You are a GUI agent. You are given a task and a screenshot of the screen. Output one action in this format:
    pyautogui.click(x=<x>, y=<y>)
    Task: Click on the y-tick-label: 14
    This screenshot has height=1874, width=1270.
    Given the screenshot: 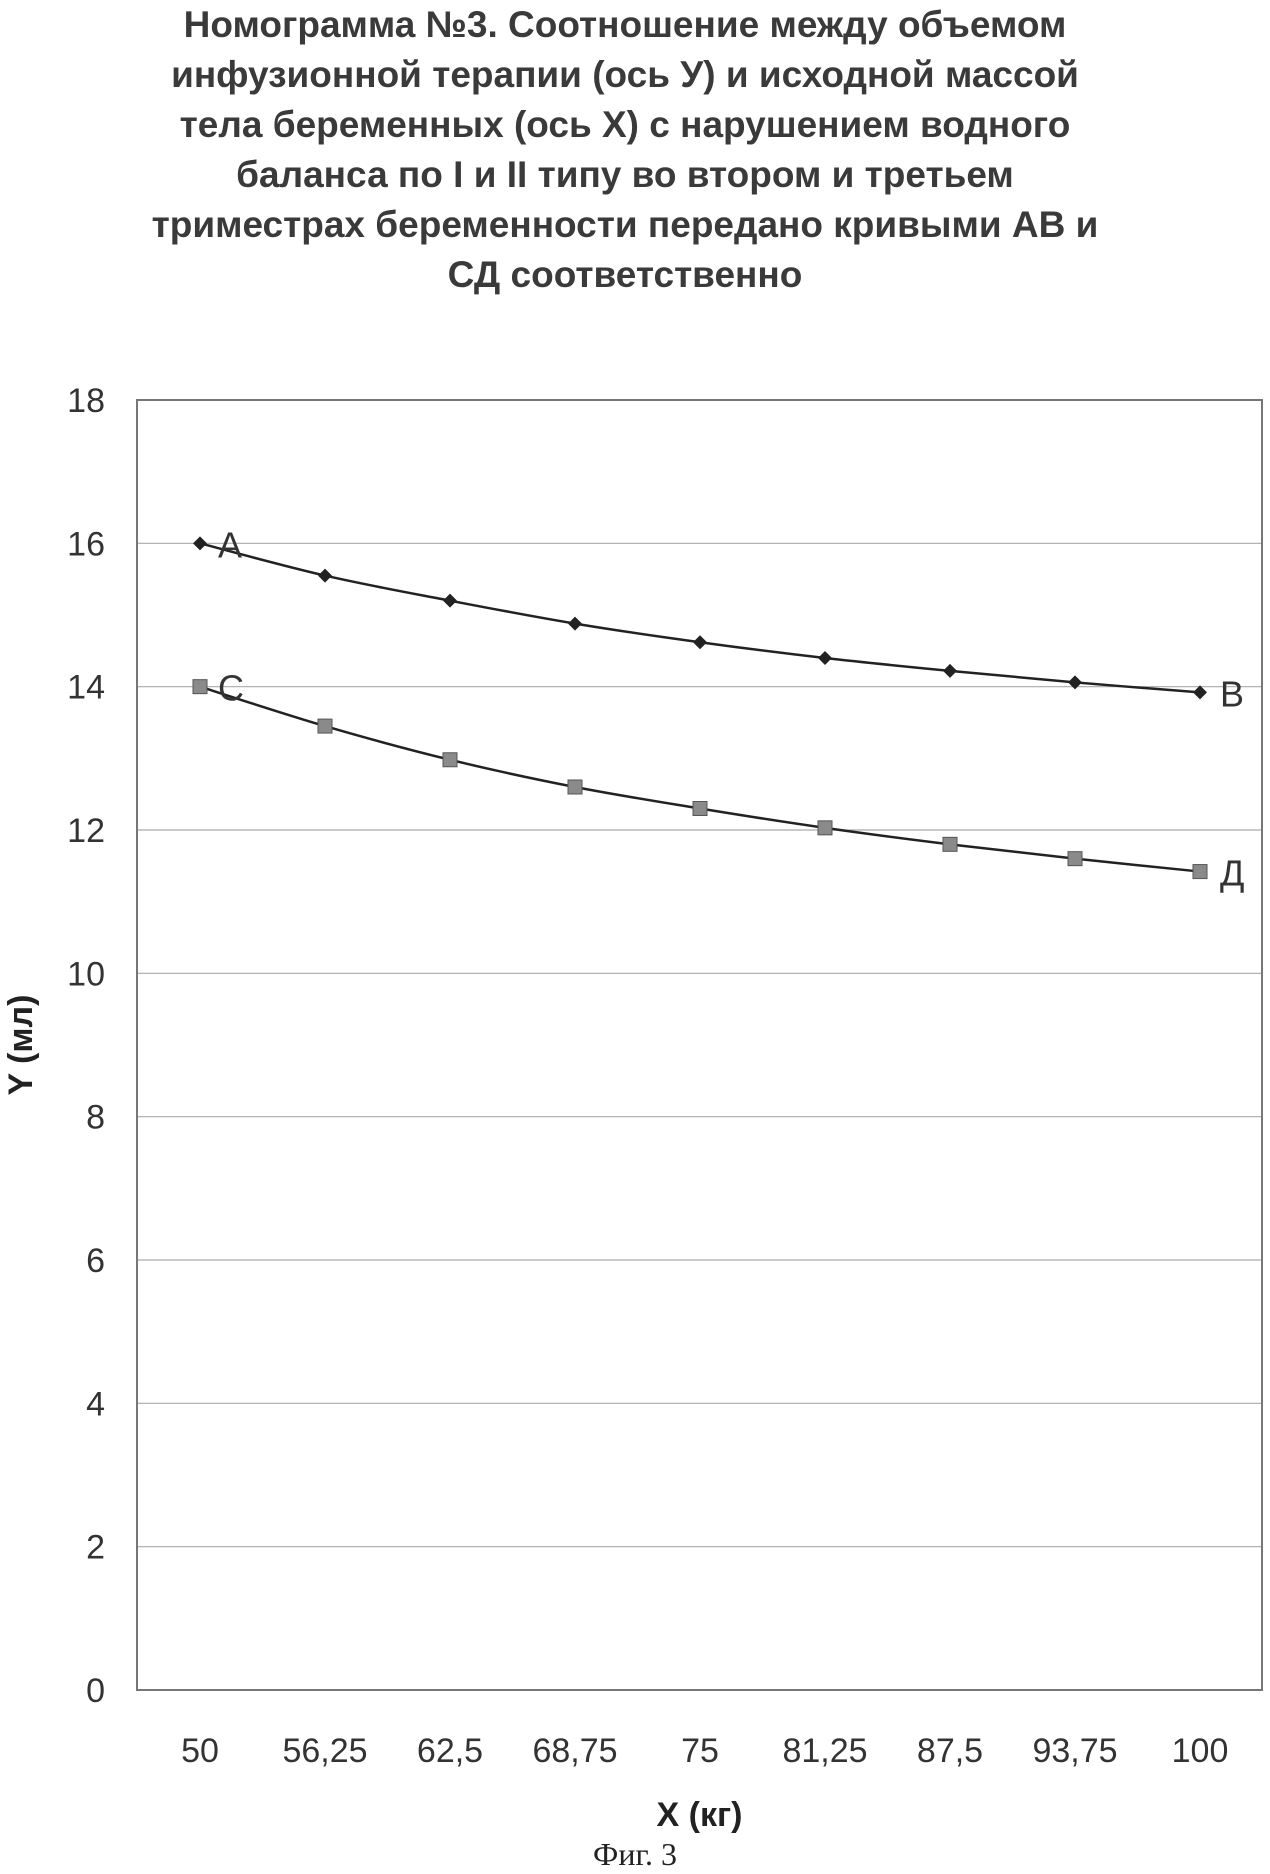 What is the action you would take?
    pyautogui.click(x=86, y=688)
    